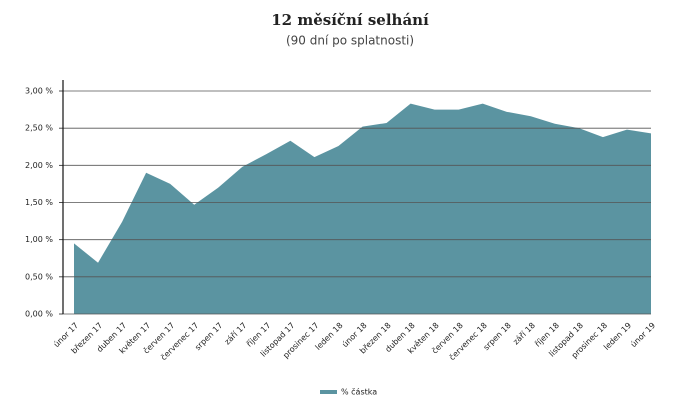 This screenshot has width=700, height=414. What do you see at coordinates (39, 128) in the screenshot?
I see `y-tick-label: 2,50 %` at bounding box center [39, 128].